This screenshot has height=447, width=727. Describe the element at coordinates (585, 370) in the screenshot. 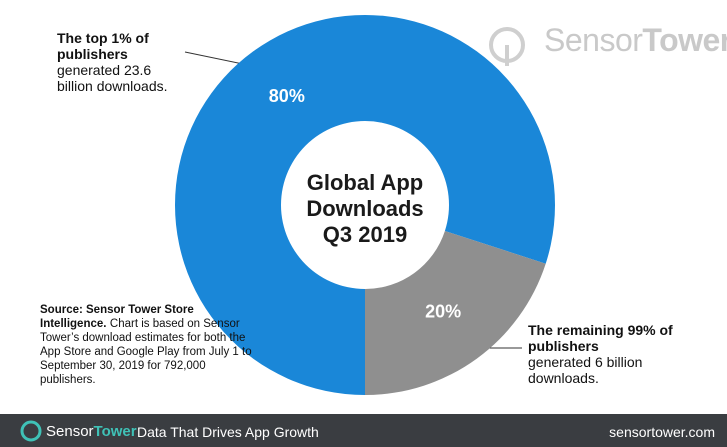

I see `annotation-text: generated 6 billion downloads.` at that location.